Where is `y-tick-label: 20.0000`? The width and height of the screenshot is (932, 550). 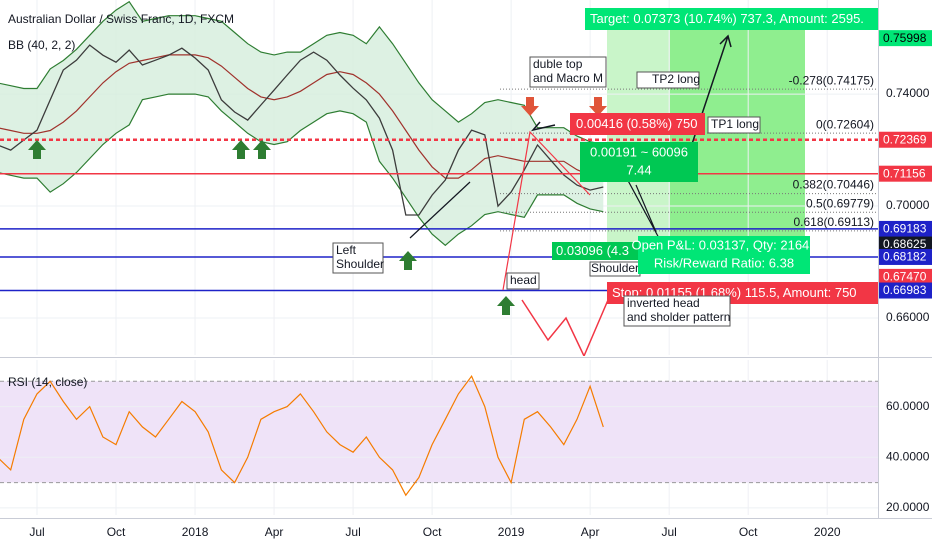 y-tick-label: 20.0000 is located at coordinates (908, 507).